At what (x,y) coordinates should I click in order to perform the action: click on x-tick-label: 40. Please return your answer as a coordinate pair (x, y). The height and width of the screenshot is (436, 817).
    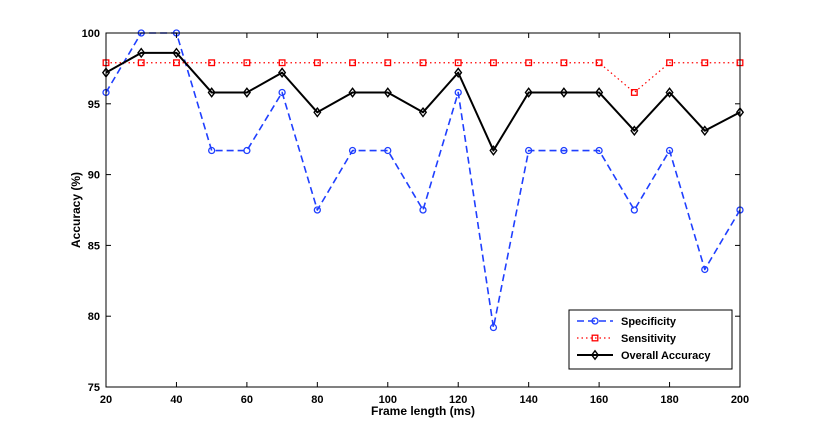
    Looking at the image, I should click on (176, 400).